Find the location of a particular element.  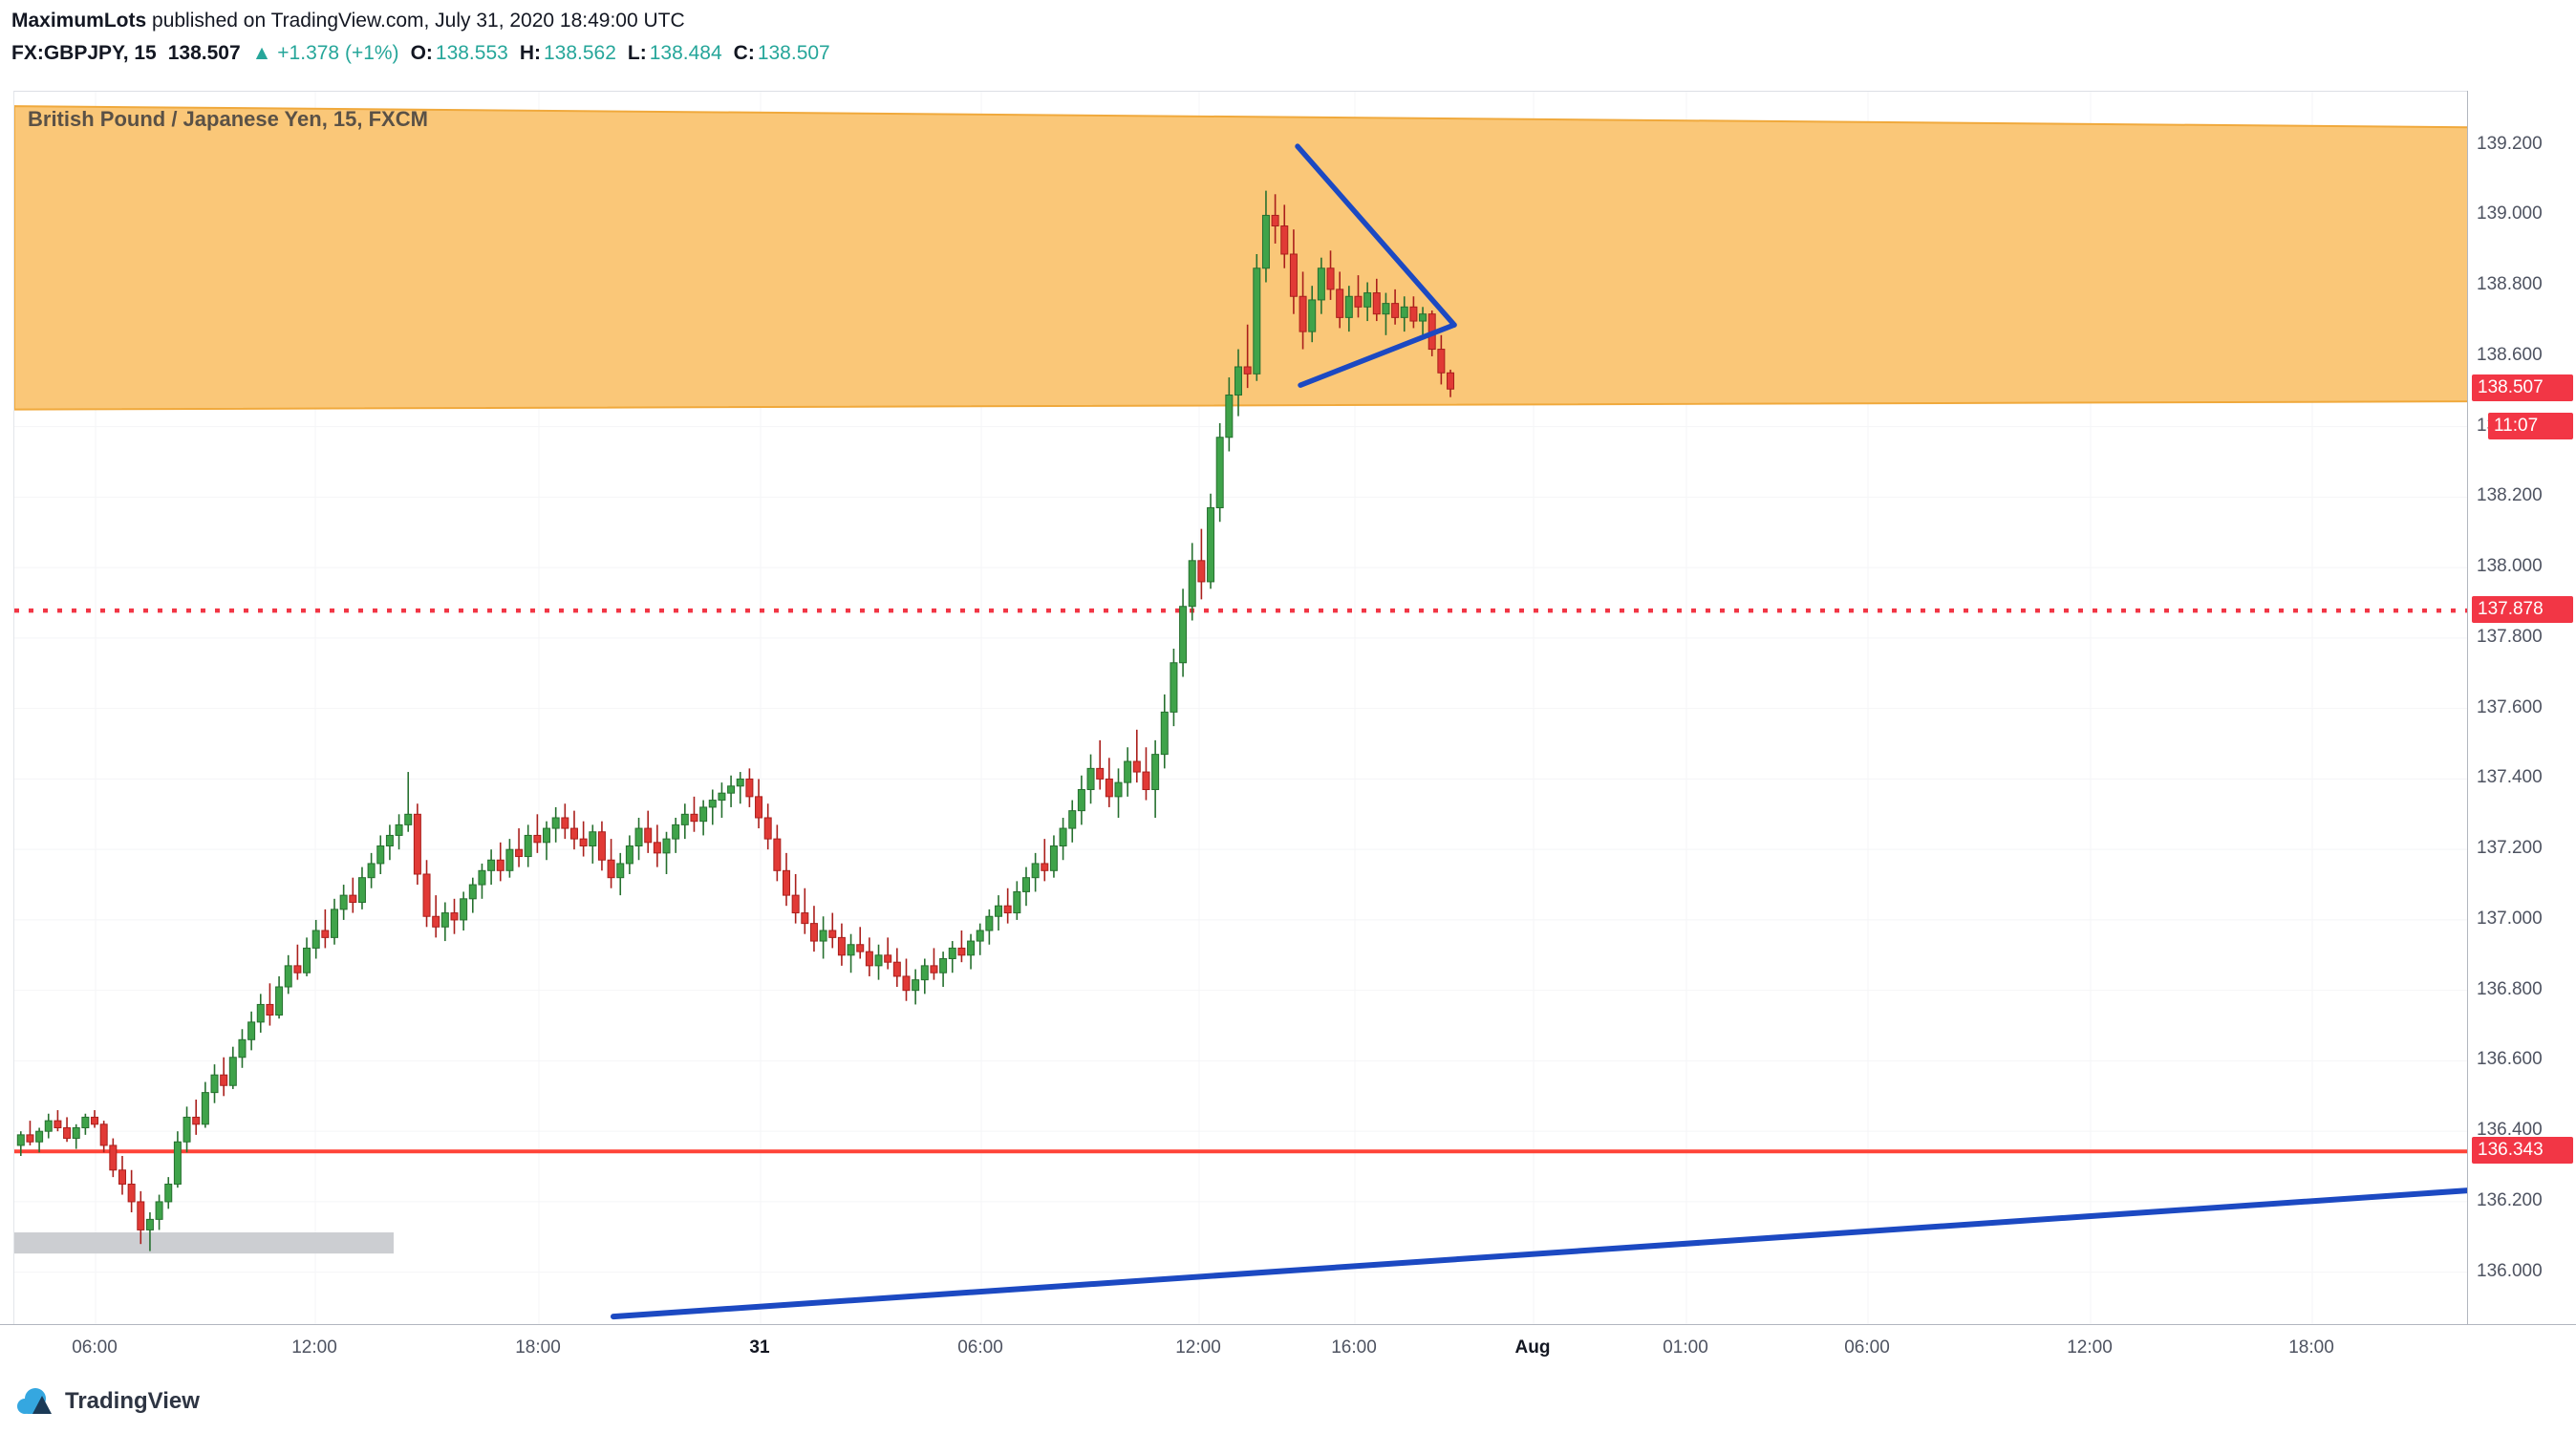

time-tick-label: 31 is located at coordinates (759, 1347).